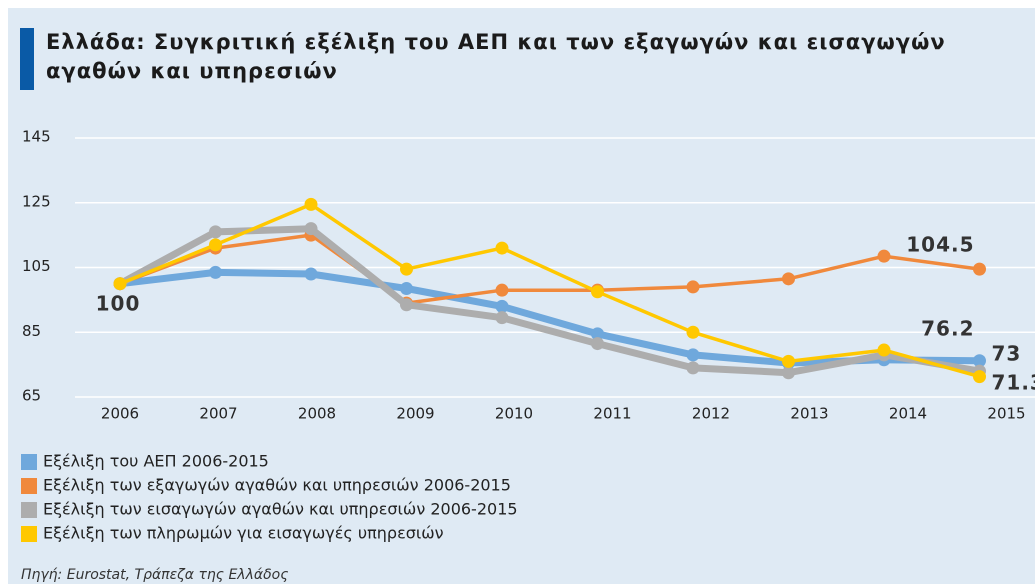 The height and width of the screenshot is (584, 1035). Describe the element at coordinates (218, 414) in the screenshot. I see `x-tick-label: 2007` at that location.